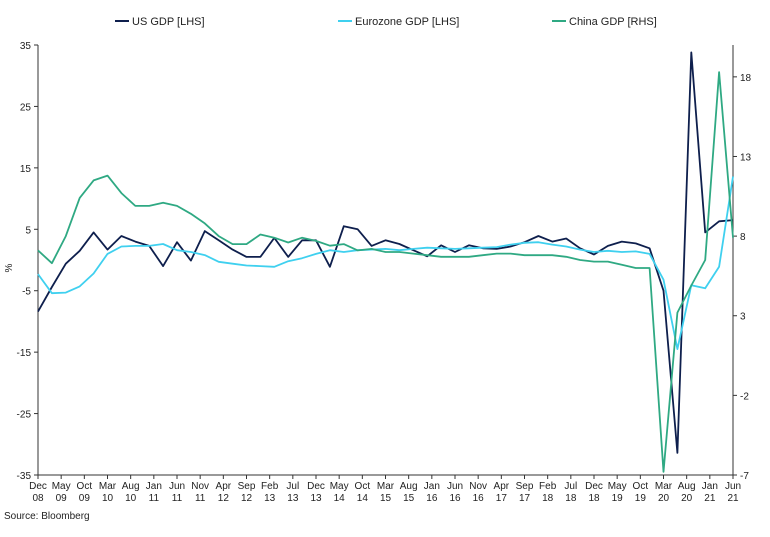  Describe the element at coordinates (26, 46) in the screenshot. I see `left-tick-label: 35` at that location.